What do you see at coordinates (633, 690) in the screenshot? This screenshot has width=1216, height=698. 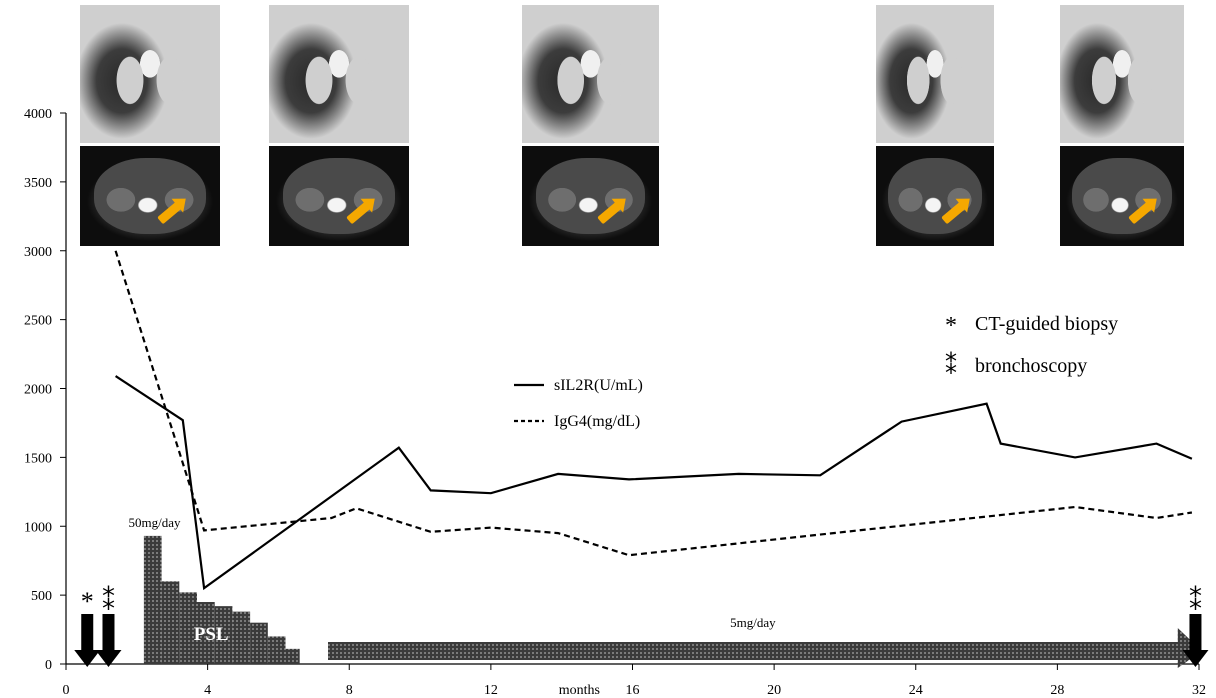 I see `x-tick-label: 16` at bounding box center [633, 690].